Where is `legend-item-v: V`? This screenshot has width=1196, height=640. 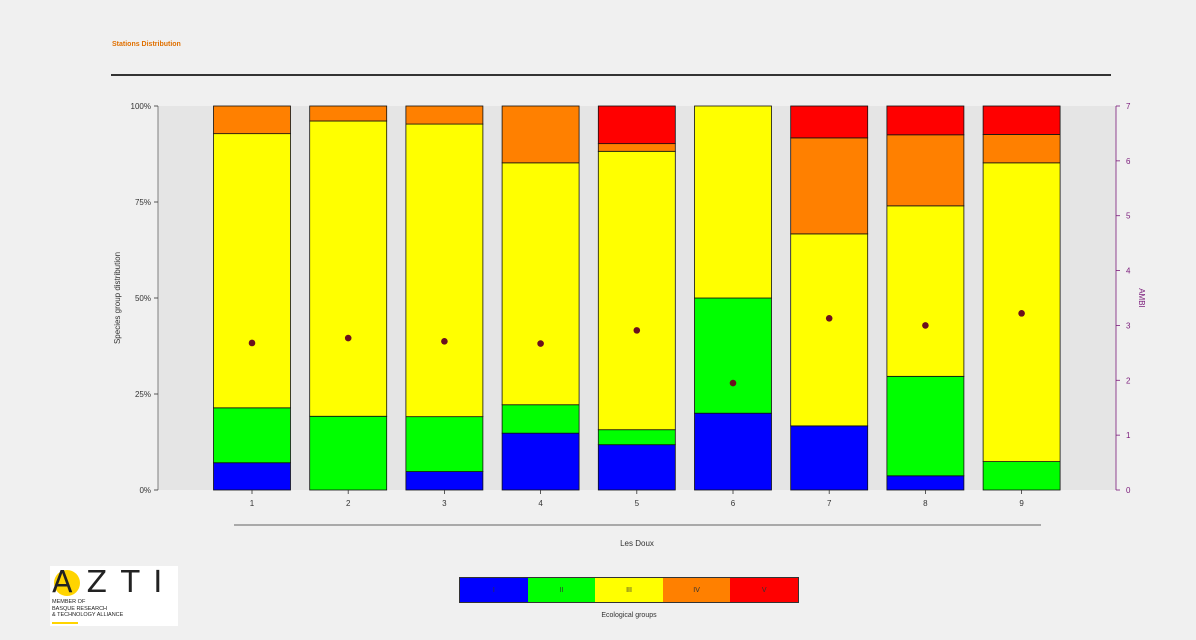 legend-item-v: V is located at coordinates (764, 590).